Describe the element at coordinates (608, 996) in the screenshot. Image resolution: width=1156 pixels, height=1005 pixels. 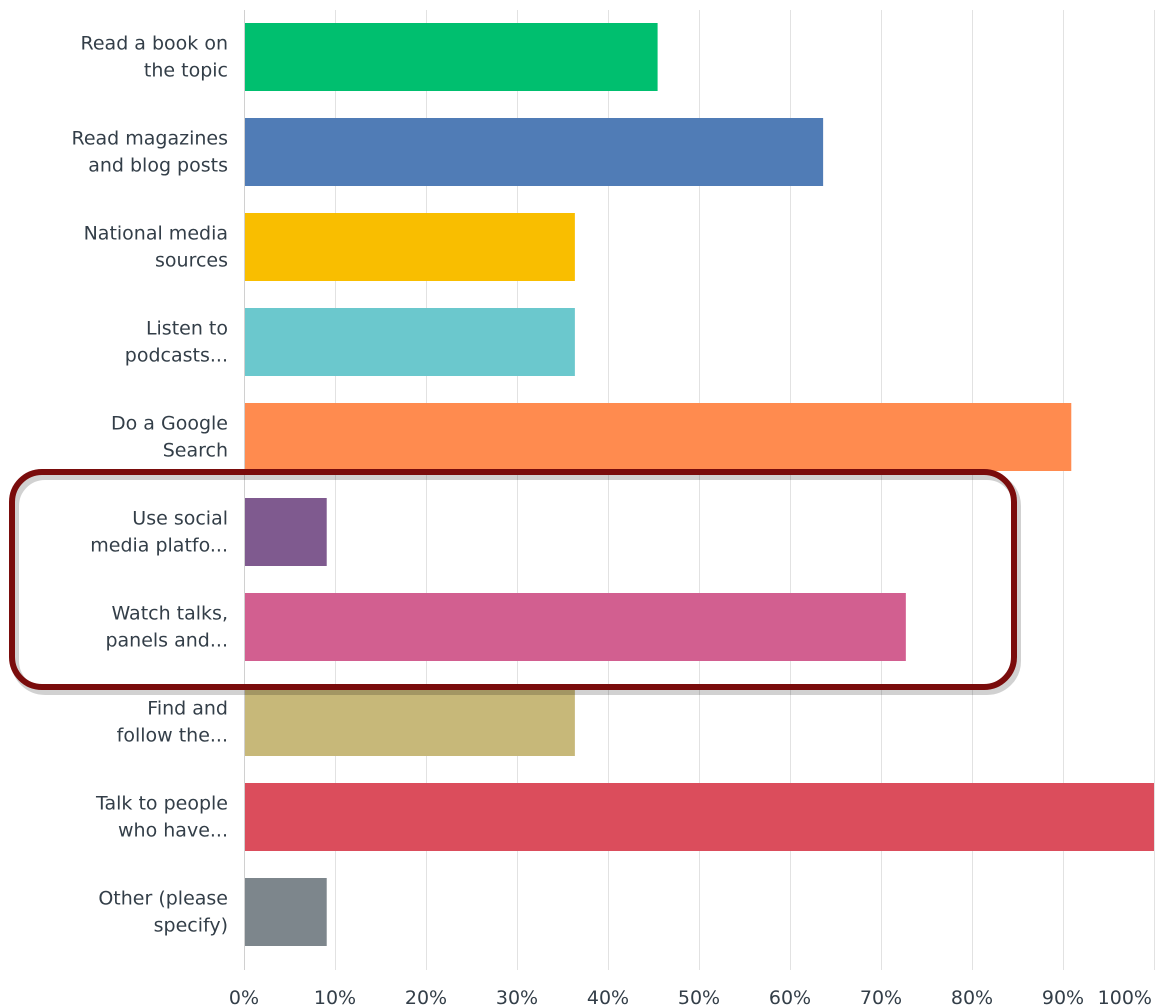
I see `tick-label-4: 40%` at that location.